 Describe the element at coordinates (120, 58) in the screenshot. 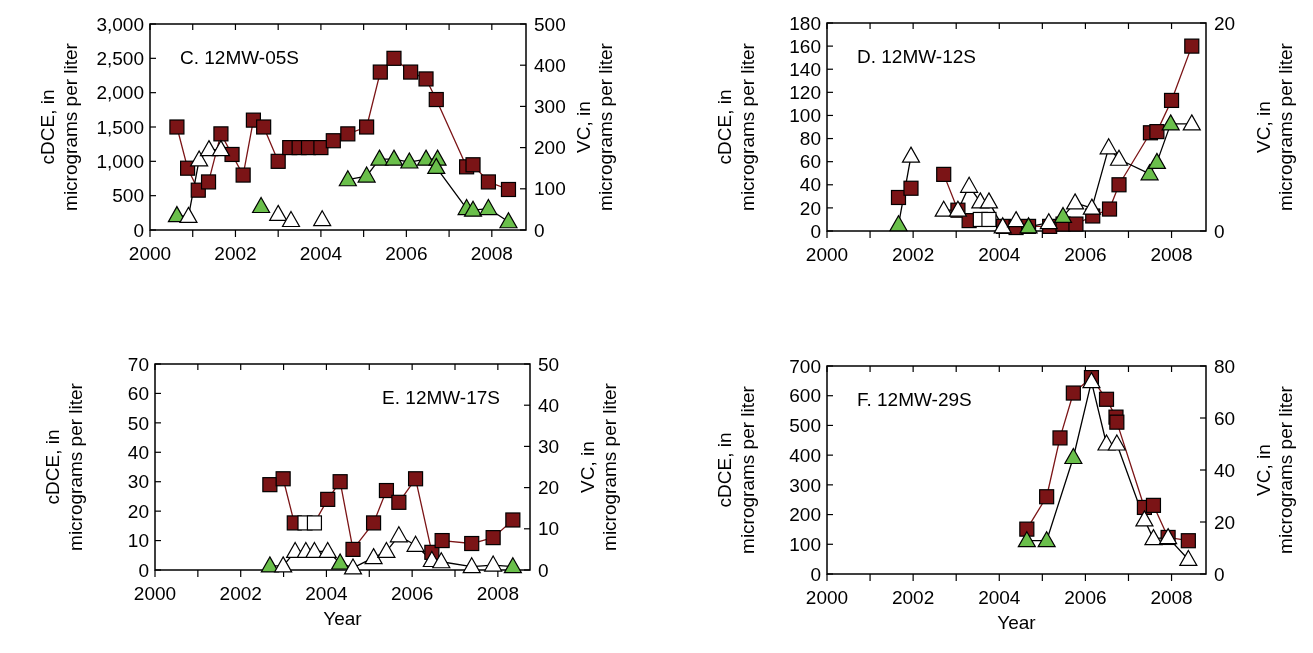

I see `y-tick-label: 2,500` at that location.